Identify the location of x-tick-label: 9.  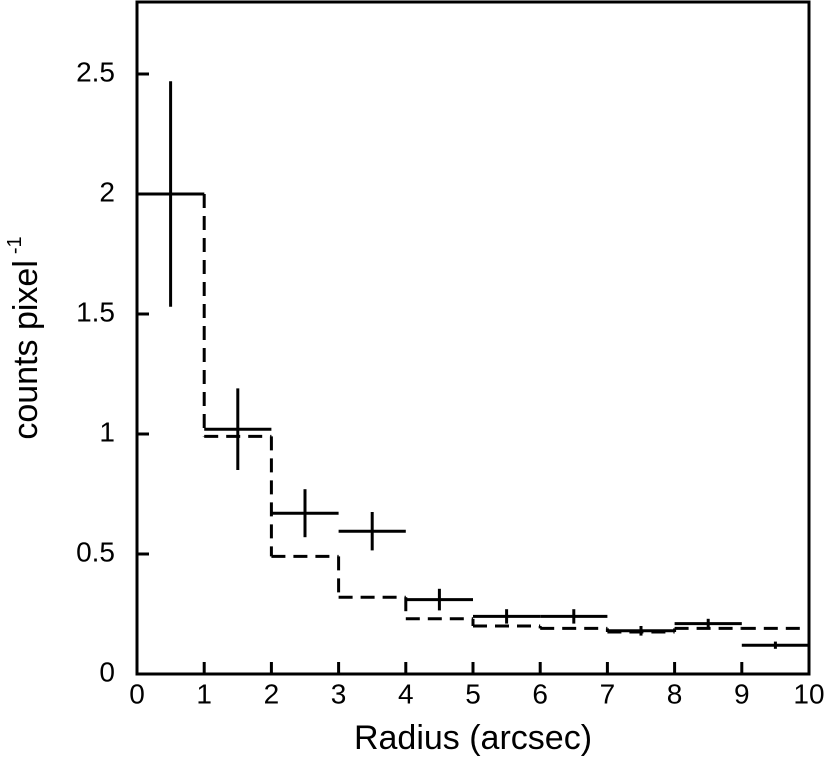
(742, 693).